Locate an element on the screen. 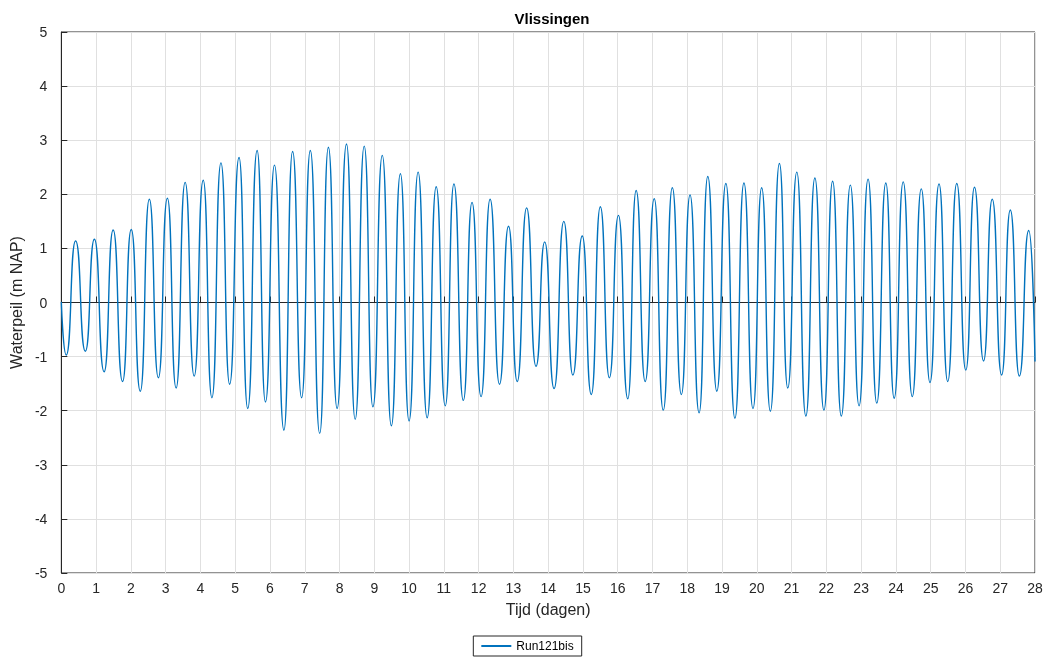  y-tick-label: 2 is located at coordinates (43, 194).